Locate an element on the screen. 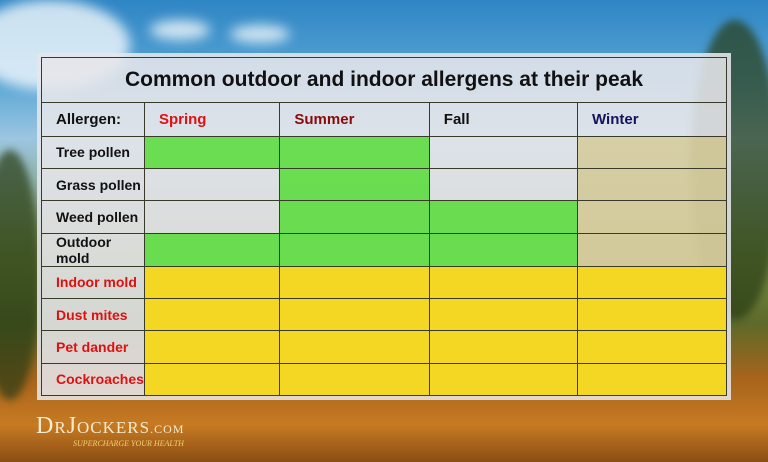  allergen-label: Outdoor mold is located at coordinates (93, 249).